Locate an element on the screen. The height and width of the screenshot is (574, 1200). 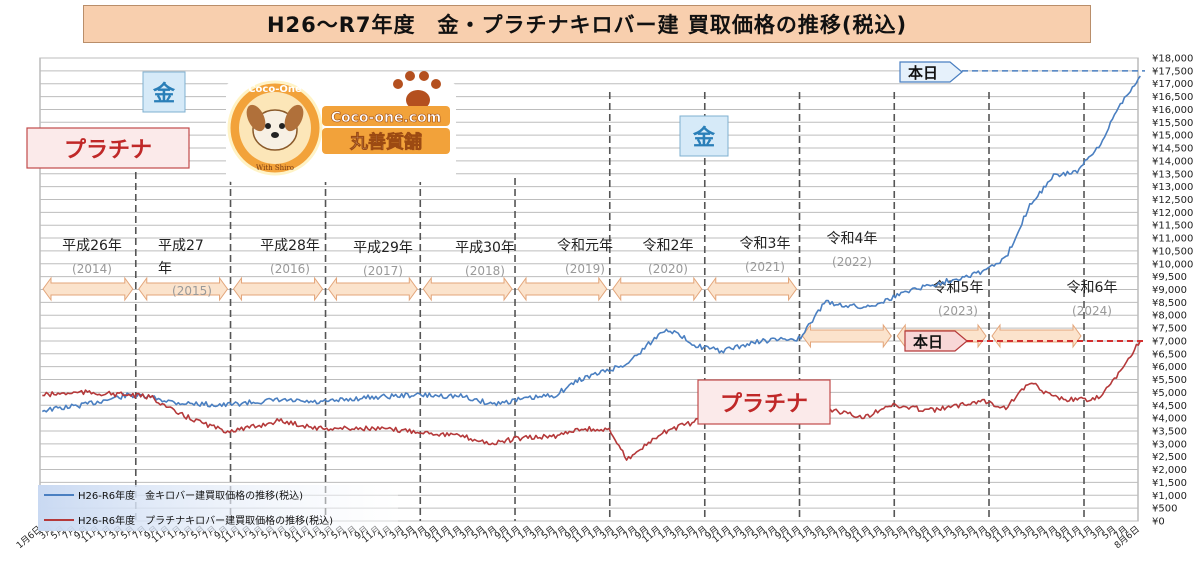
era-label: (2014) is located at coordinates (92, 269).